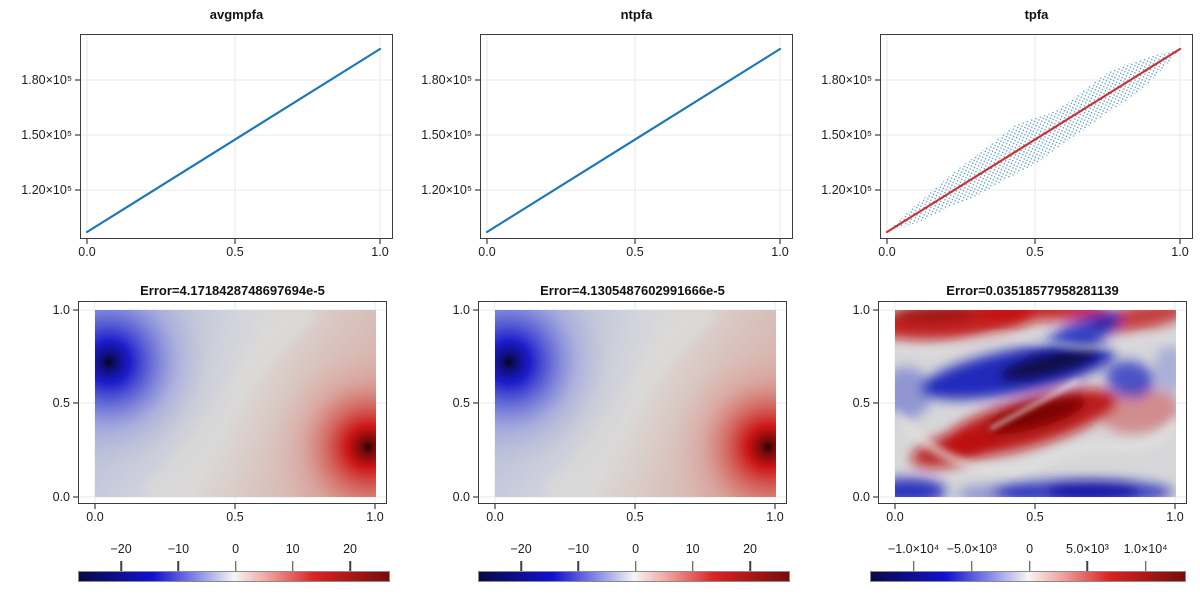 The width and height of the screenshot is (1200, 600). Describe the element at coordinates (1087, 549) in the screenshot. I see `colorbar-tick-label: 5.0×10³` at that location.